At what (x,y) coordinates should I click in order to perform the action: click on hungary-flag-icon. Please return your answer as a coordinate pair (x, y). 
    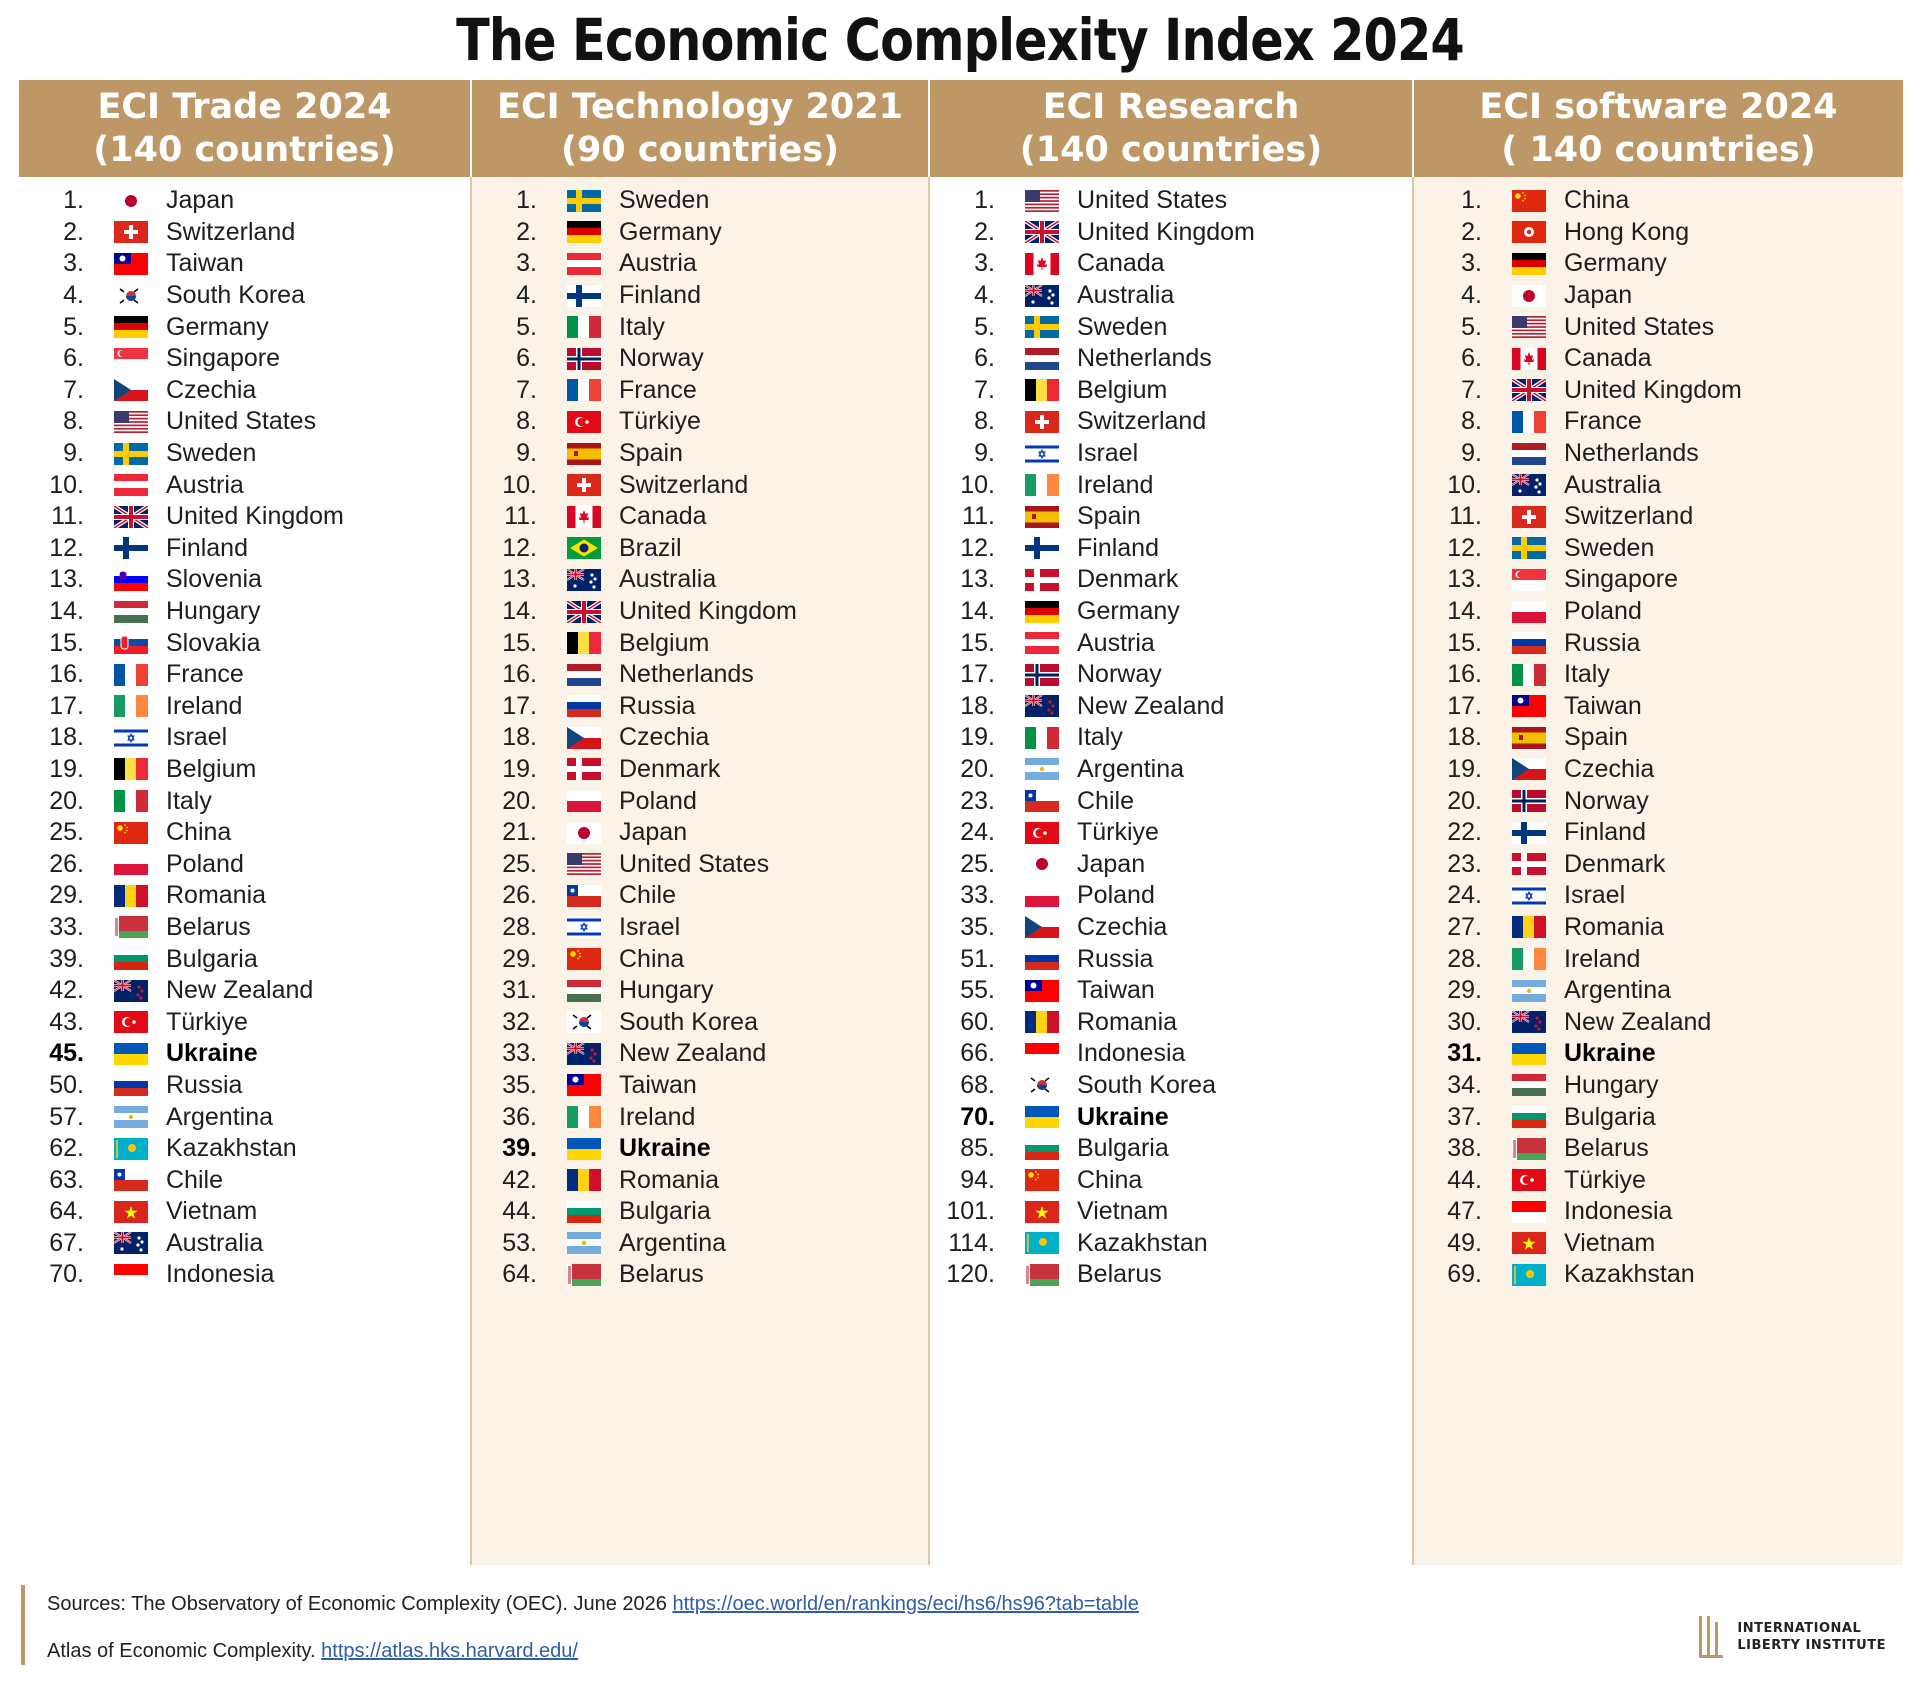
    Looking at the image, I should click on (131, 611).